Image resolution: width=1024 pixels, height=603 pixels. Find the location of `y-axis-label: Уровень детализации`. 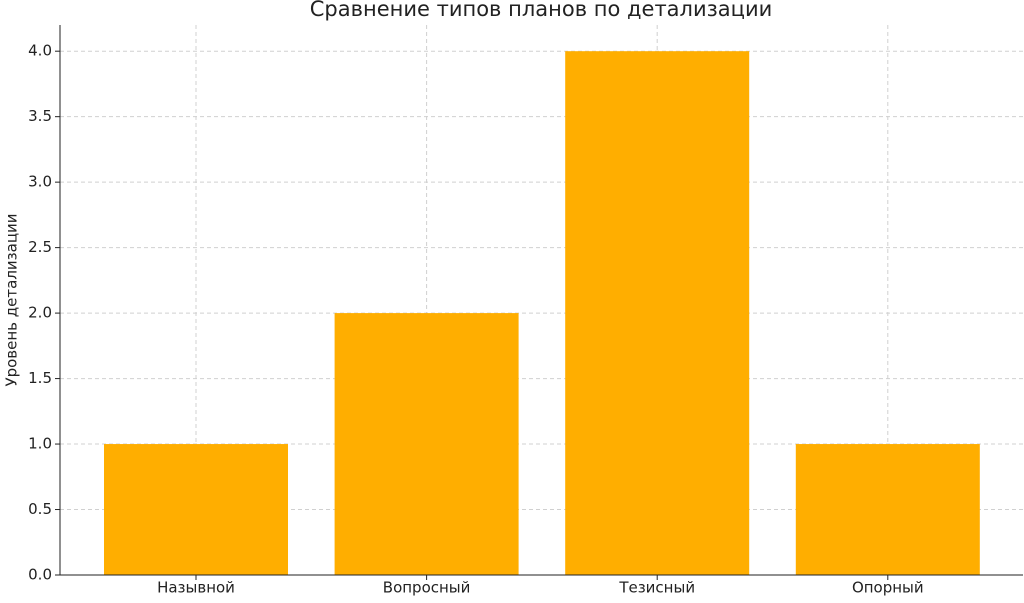

y-axis-label: Уровень детализации is located at coordinates (12, 299).